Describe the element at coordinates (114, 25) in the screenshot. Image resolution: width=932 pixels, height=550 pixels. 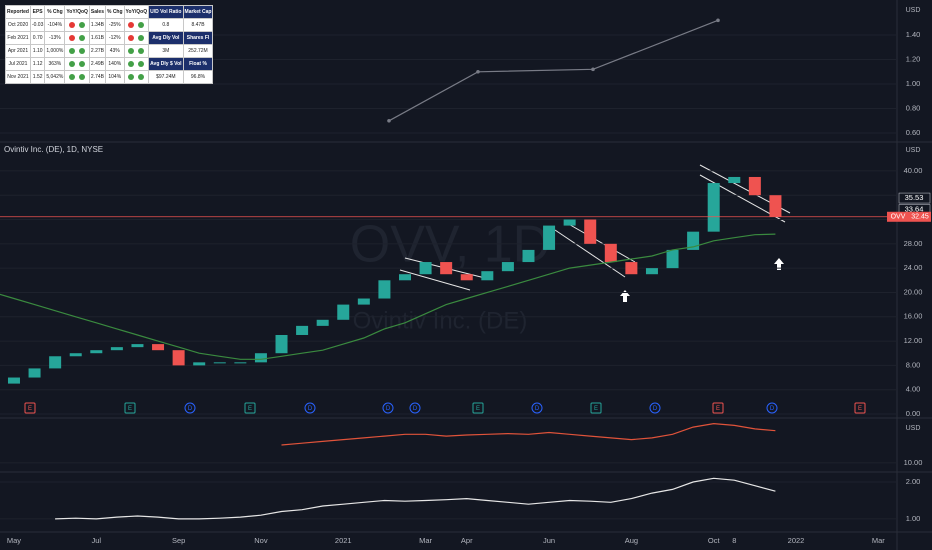
I see `table-cell: -25%` at that location.